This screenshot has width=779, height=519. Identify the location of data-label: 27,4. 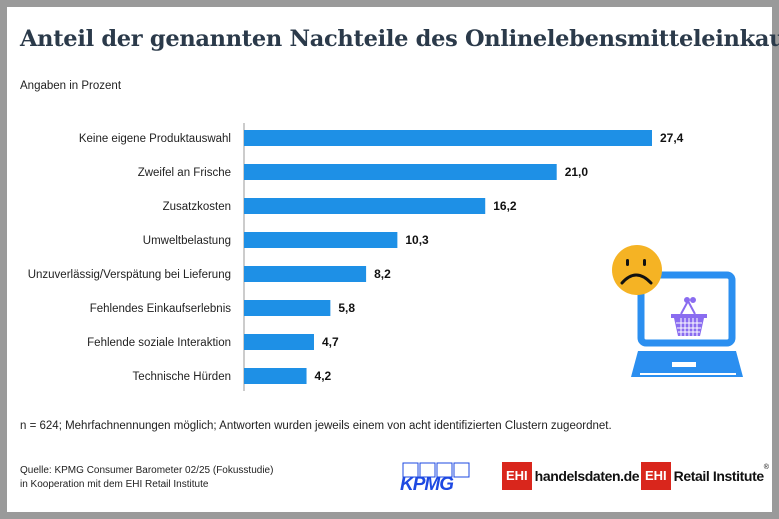
(672, 138).